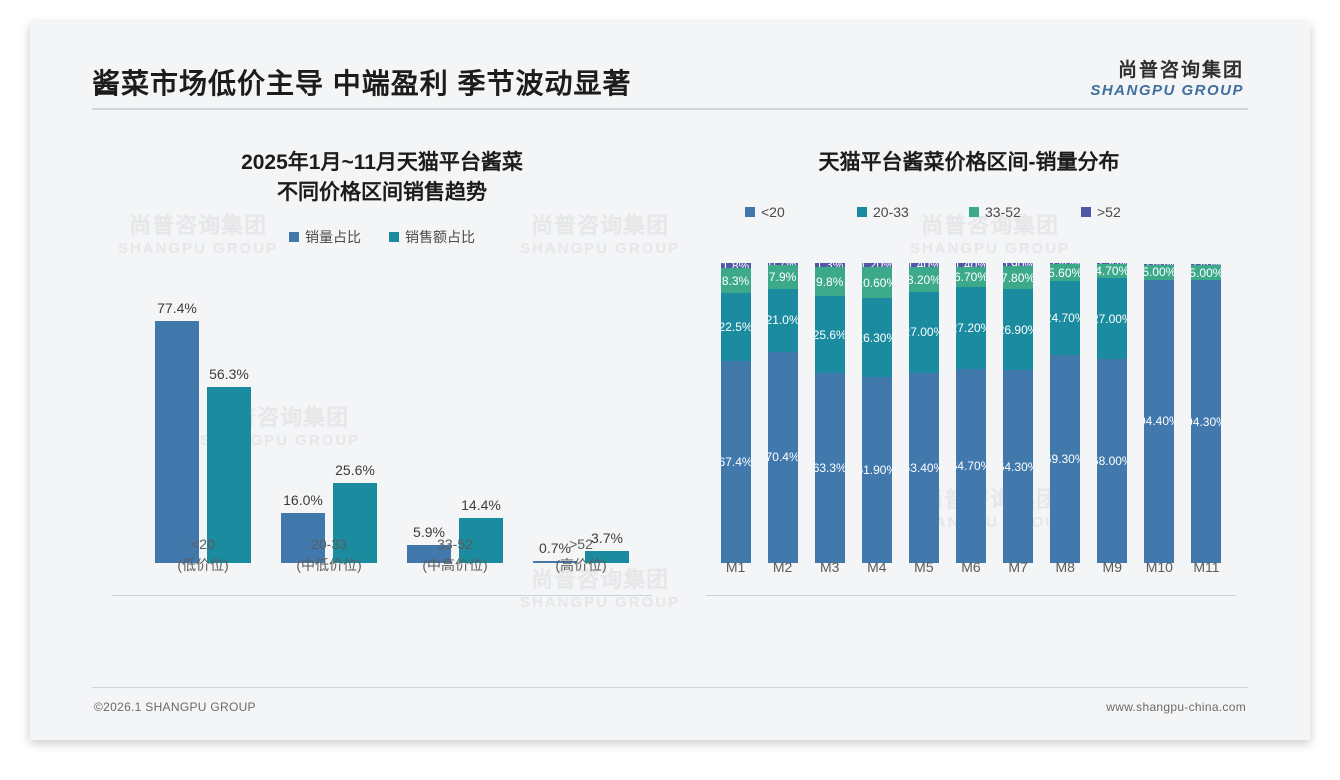  Describe the element at coordinates (1025, 212) in the screenshot. I see `legend-item-3: 33-52` at that location.